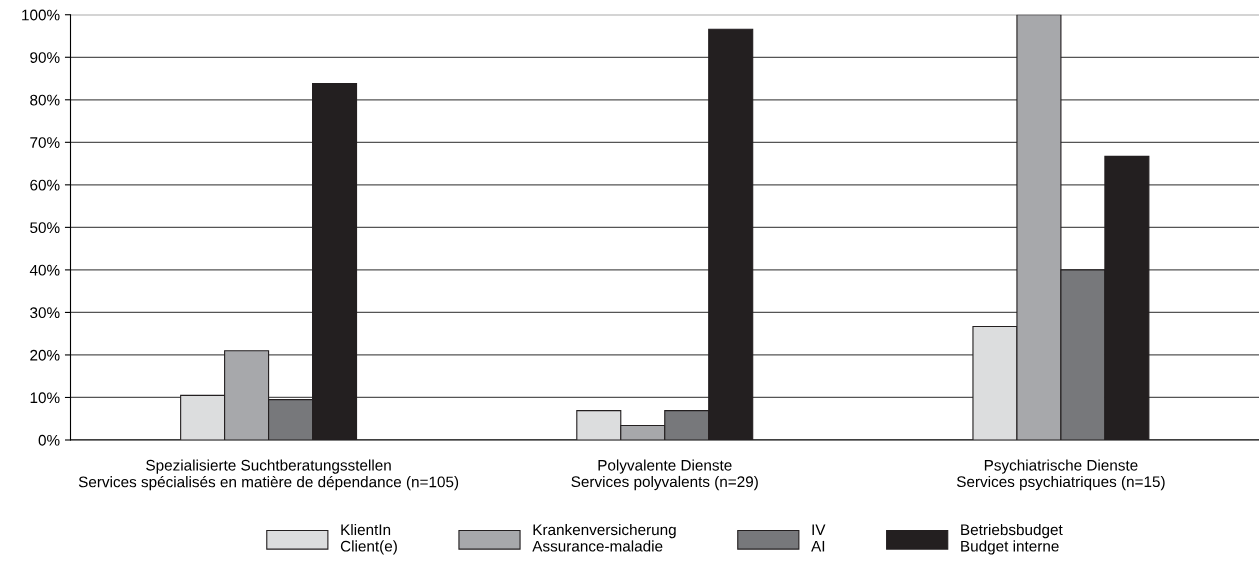  What do you see at coordinates (604, 537) in the screenshot?
I see `legend-label: Krankenversicherung Assurance-maladie` at bounding box center [604, 537].